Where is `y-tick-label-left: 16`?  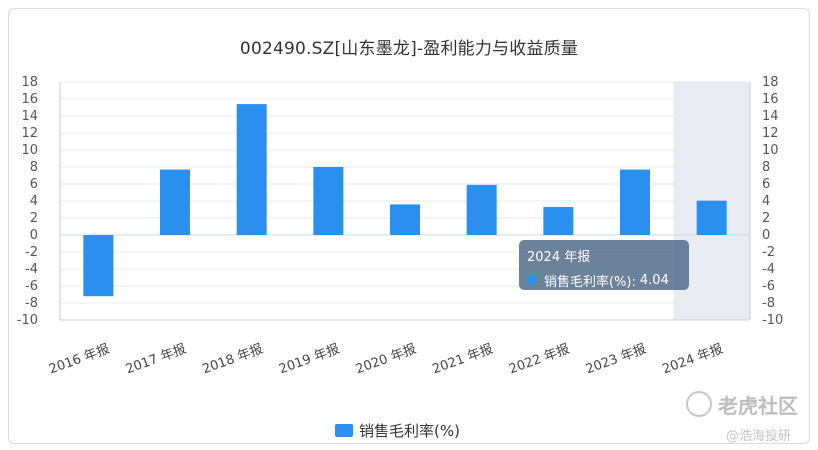 y-tick-label-left: 16 is located at coordinates (29, 99).